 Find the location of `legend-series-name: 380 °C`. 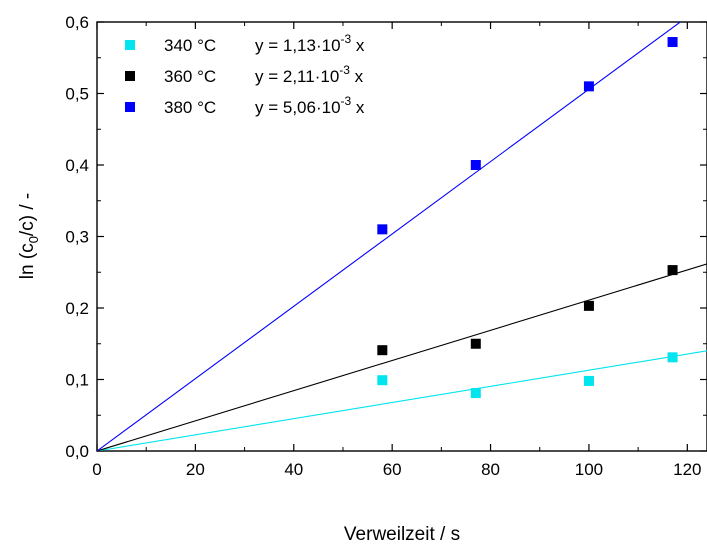

legend-series-name: 380 °C is located at coordinates (190, 107).